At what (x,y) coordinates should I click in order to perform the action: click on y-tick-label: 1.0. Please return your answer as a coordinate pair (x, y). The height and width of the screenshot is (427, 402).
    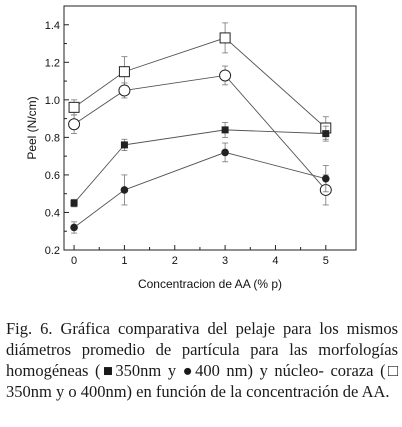
    Looking at the image, I should click on (52, 101).